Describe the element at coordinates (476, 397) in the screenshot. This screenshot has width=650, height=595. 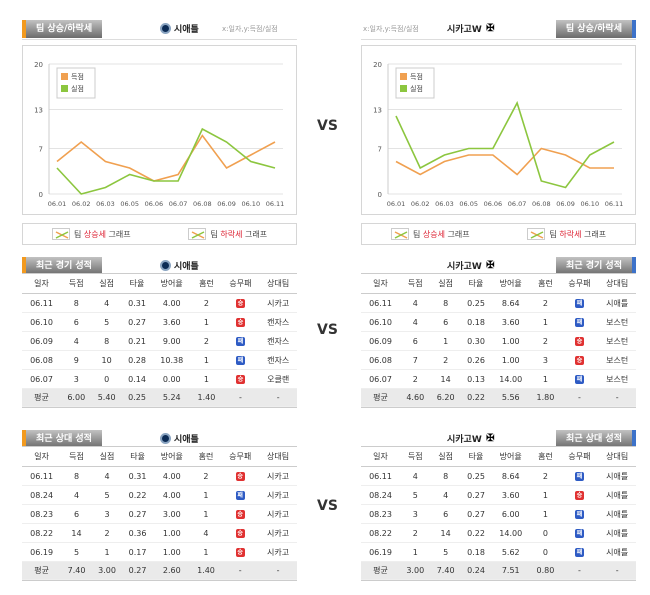
I see `average-cell: 0.22` at that location.